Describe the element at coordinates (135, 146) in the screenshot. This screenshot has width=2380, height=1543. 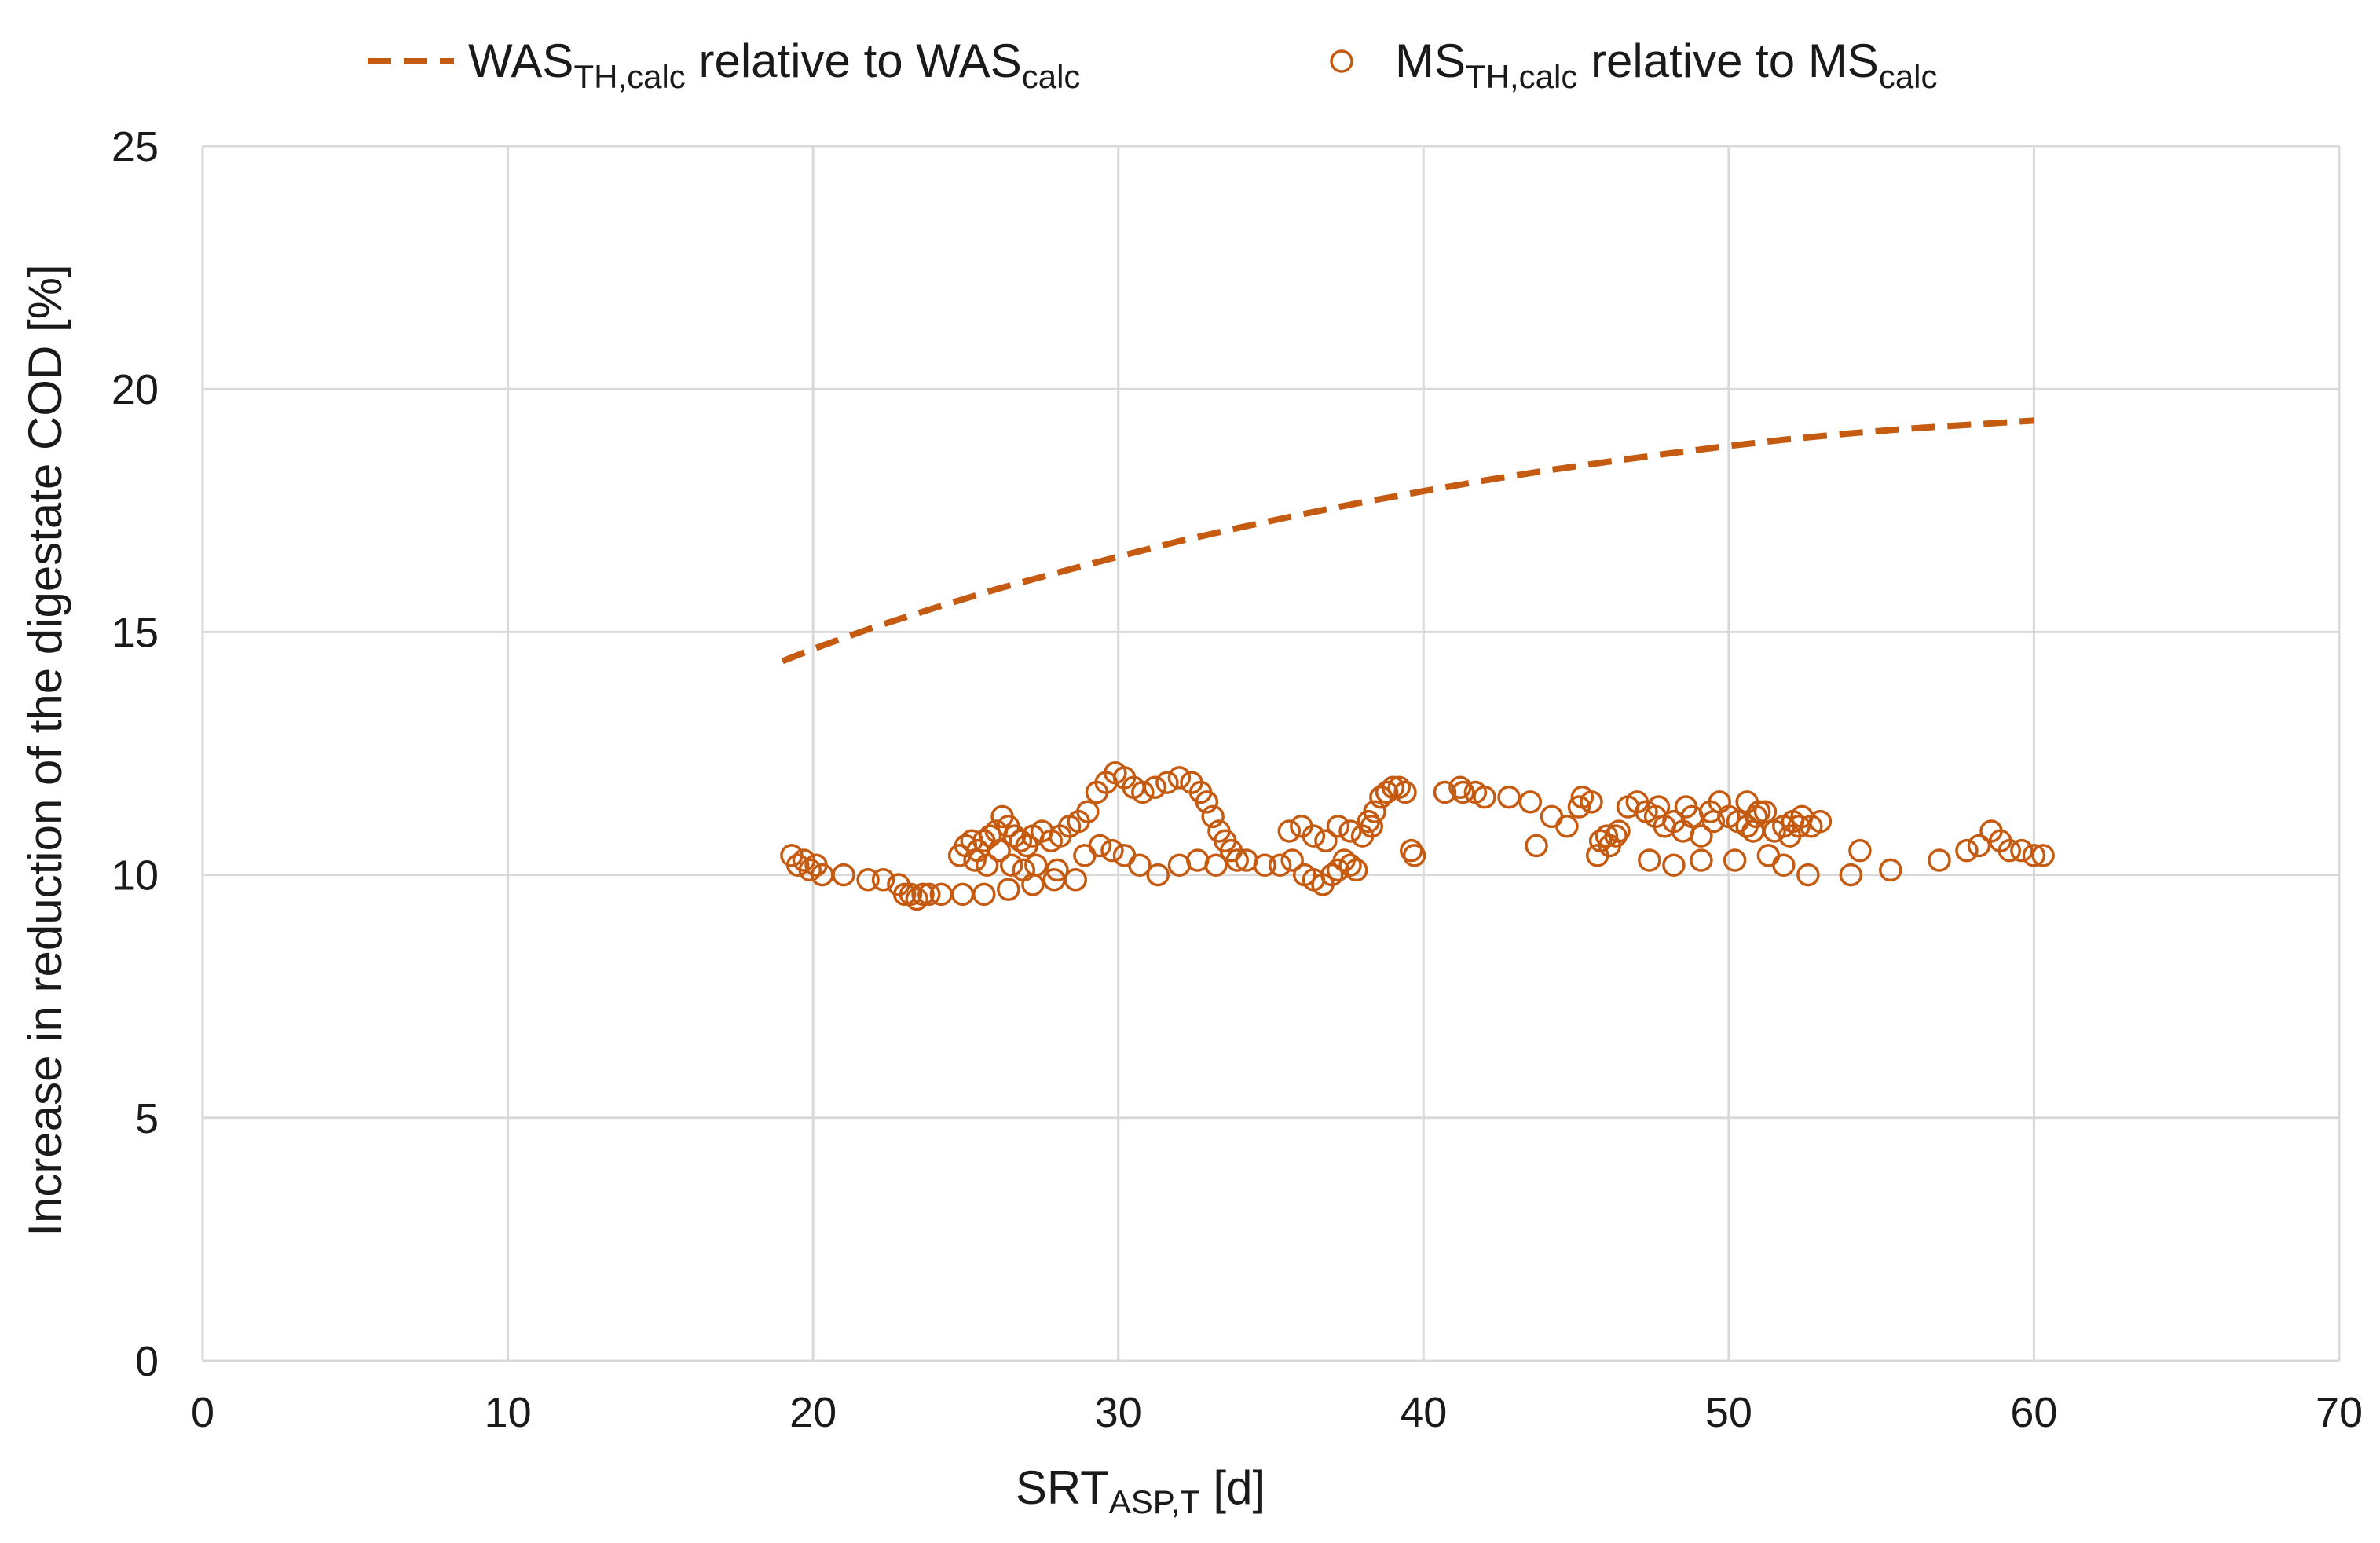
I see `y-tick-label: 25` at that location.